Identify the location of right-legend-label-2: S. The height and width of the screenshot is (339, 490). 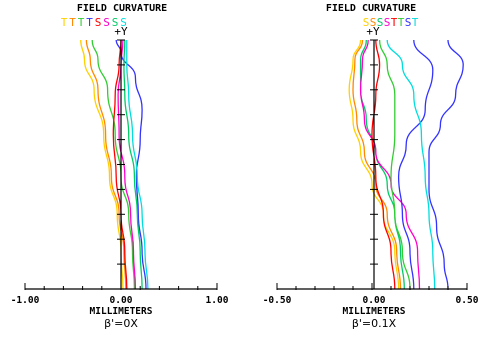
(380, 22).